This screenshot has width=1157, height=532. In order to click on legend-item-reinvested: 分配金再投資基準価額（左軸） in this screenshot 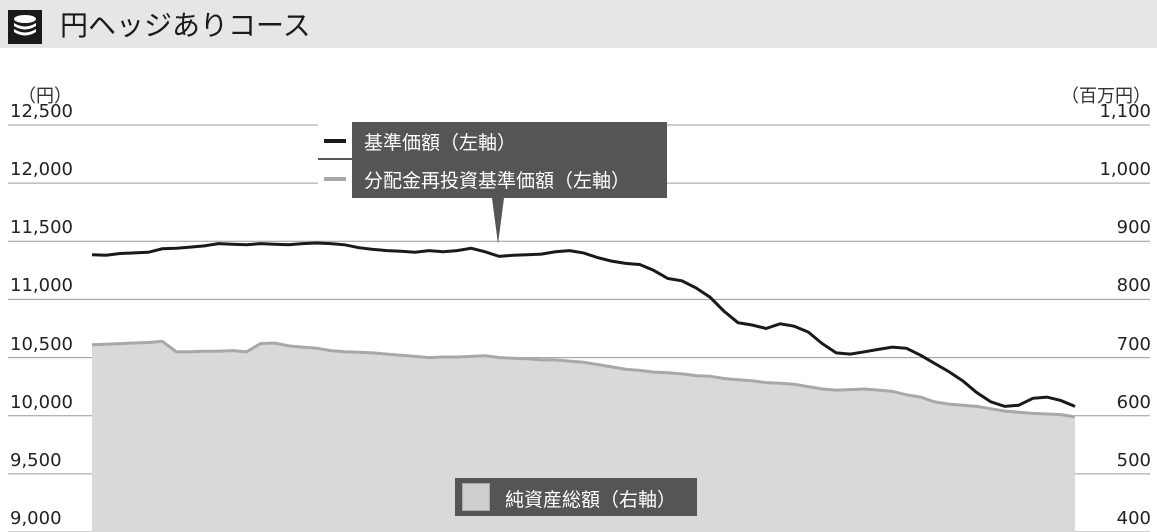, I will do `click(492, 179)`.